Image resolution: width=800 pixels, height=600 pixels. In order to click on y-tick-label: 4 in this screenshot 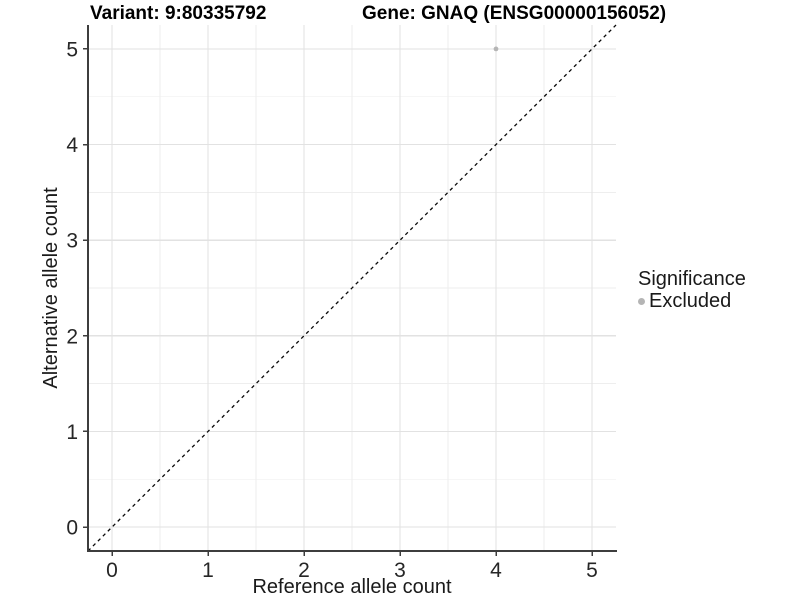, I will do `click(72, 145)`.